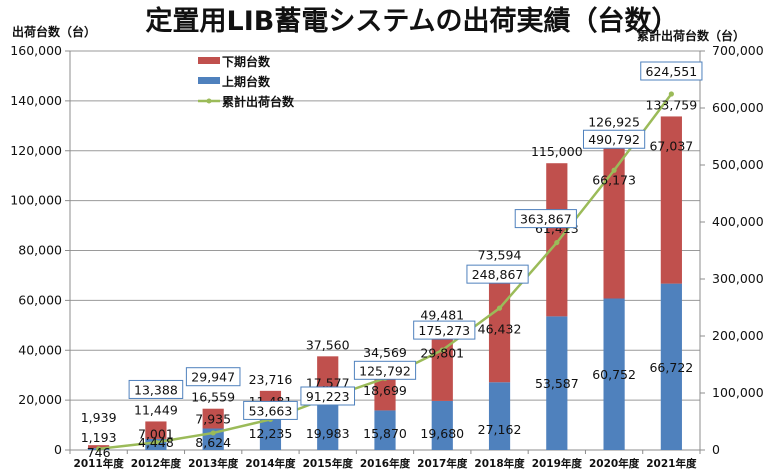 This screenshot has width=777, height=474. What do you see at coordinates (738, 164) in the screenshot?
I see `y2-tick-label: 500,000` at bounding box center [738, 164].